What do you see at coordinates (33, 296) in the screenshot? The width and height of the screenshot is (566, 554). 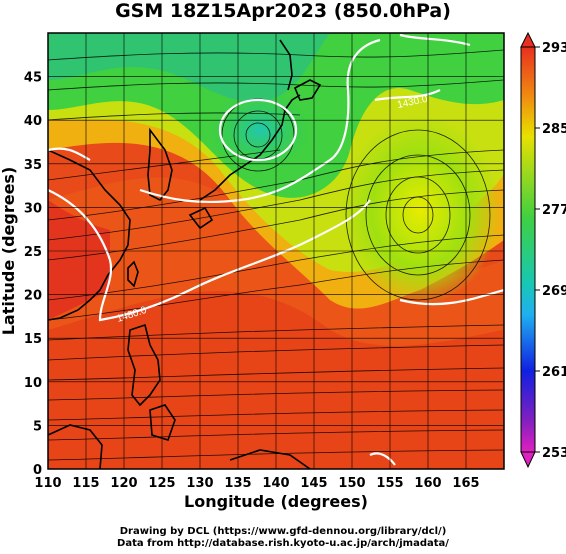 I see `y-tick-label: 20` at bounding box center [33, 296].